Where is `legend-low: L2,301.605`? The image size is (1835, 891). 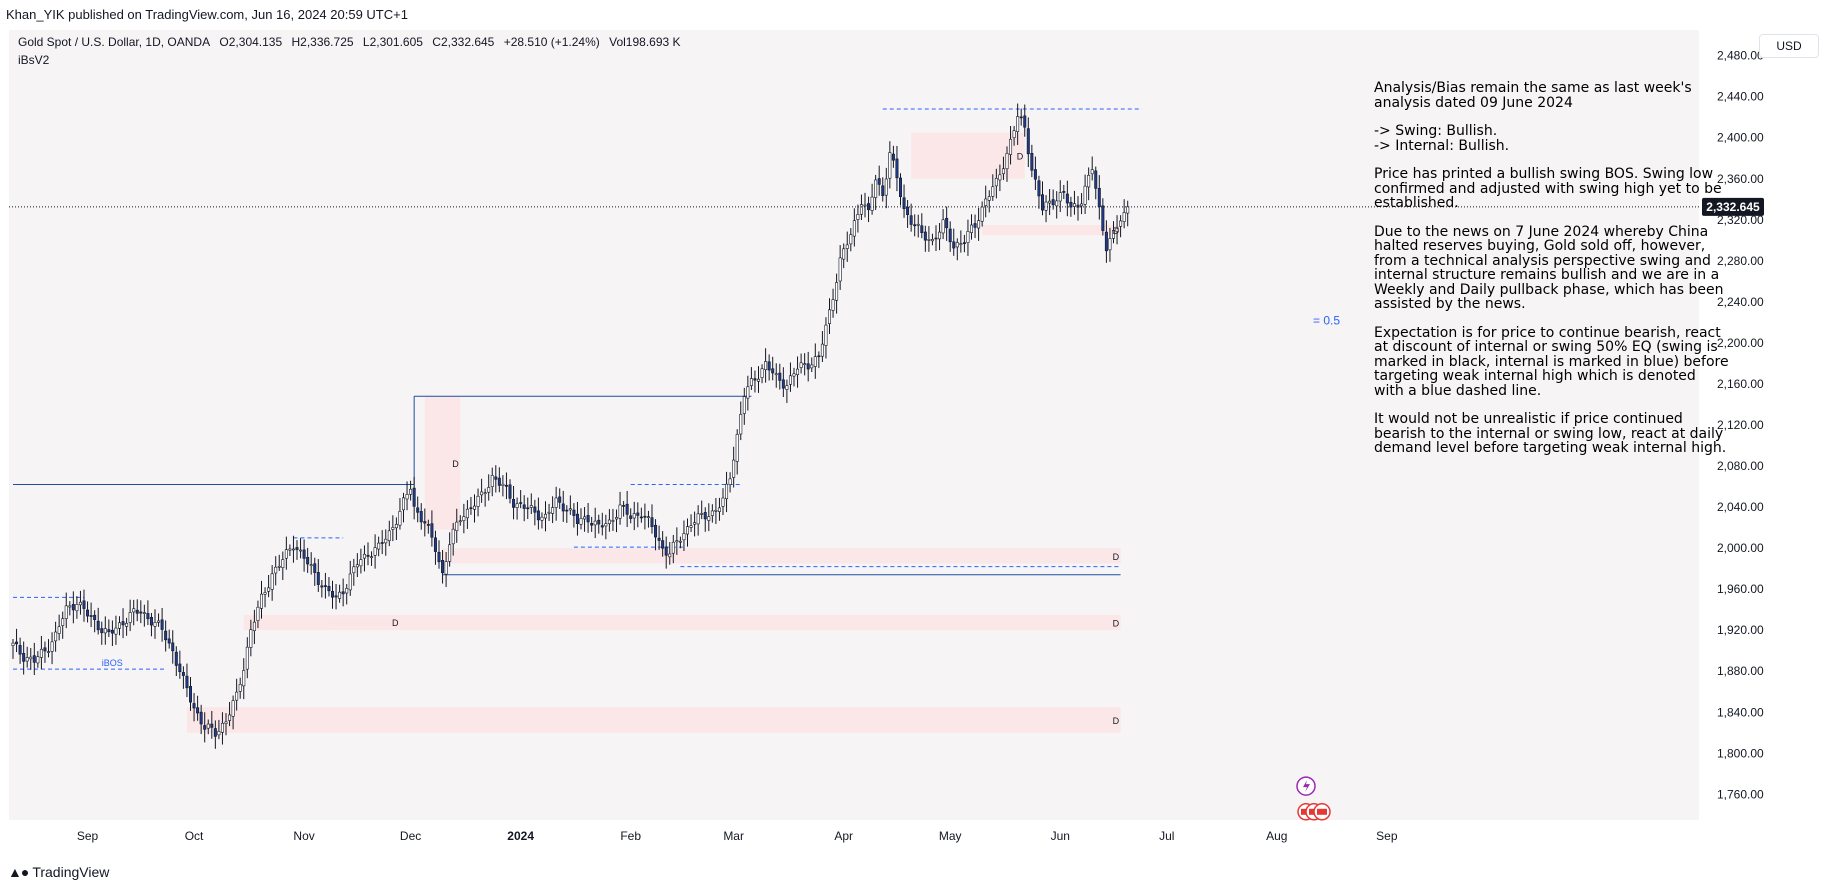
legend-low: L2,301.605 is located at coordinates (392, 42).